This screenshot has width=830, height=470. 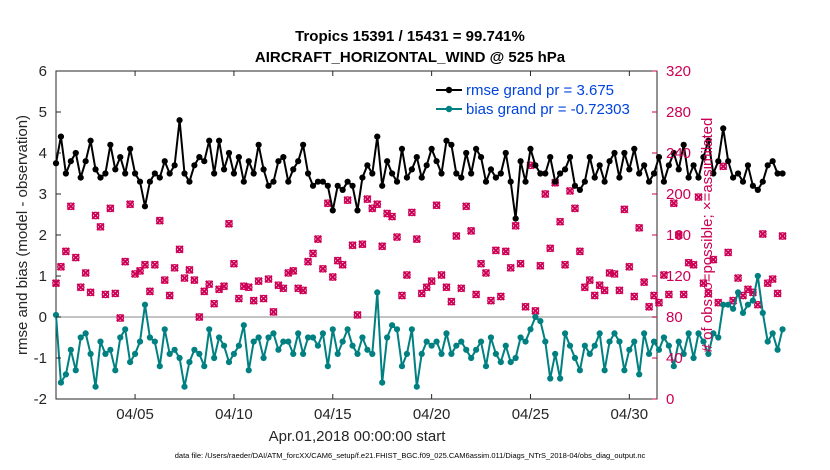 What do you see at coordinates (43, 276) in the screenshot?
I see `left-tick-label: 1` at bounding box center [43, 276].